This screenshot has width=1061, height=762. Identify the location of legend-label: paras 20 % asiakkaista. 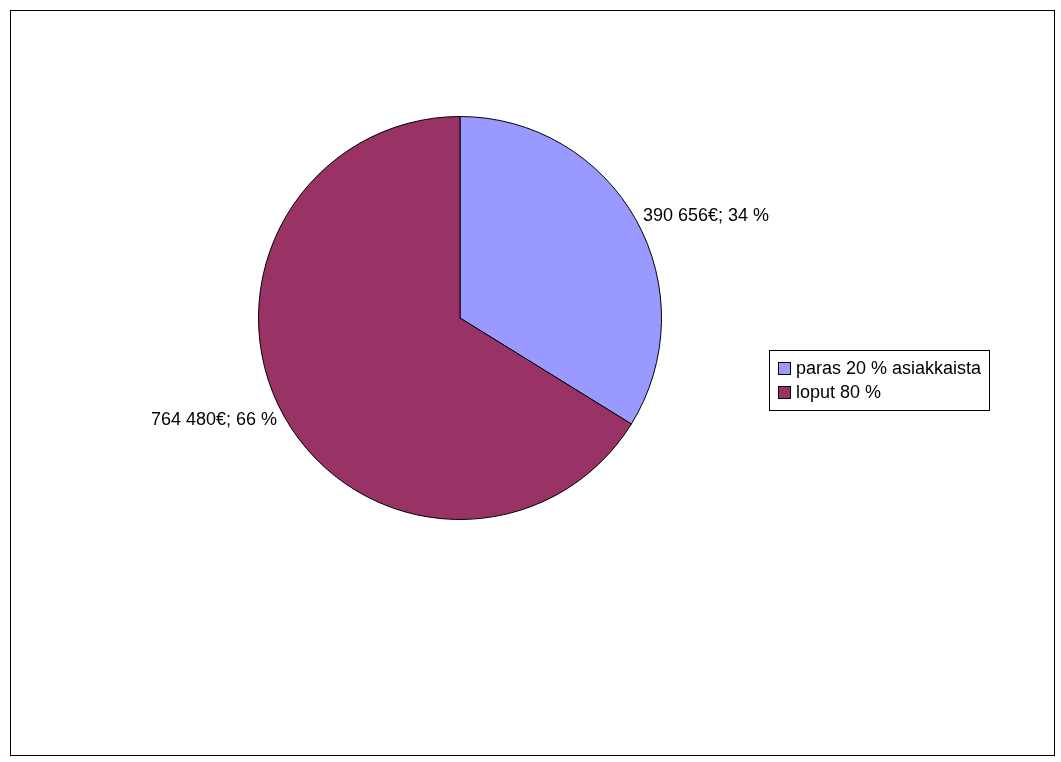
(889, 368).